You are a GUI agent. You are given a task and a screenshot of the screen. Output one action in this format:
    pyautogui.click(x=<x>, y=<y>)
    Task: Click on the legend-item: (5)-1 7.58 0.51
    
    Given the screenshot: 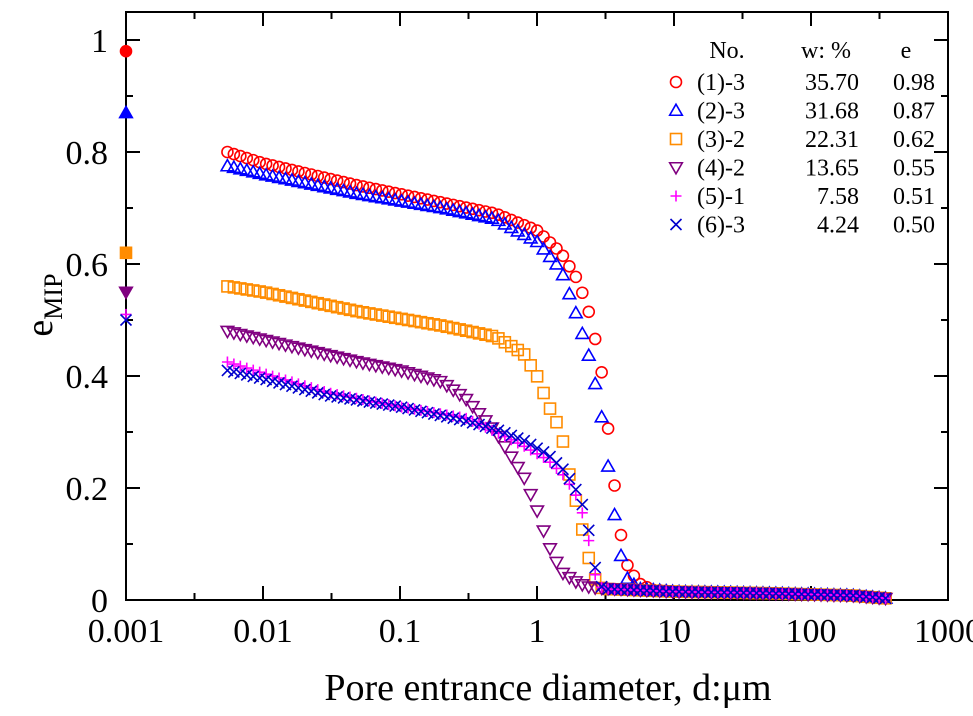 What is the action you would take?
    pyautogui.click(x=802, y=197)
    